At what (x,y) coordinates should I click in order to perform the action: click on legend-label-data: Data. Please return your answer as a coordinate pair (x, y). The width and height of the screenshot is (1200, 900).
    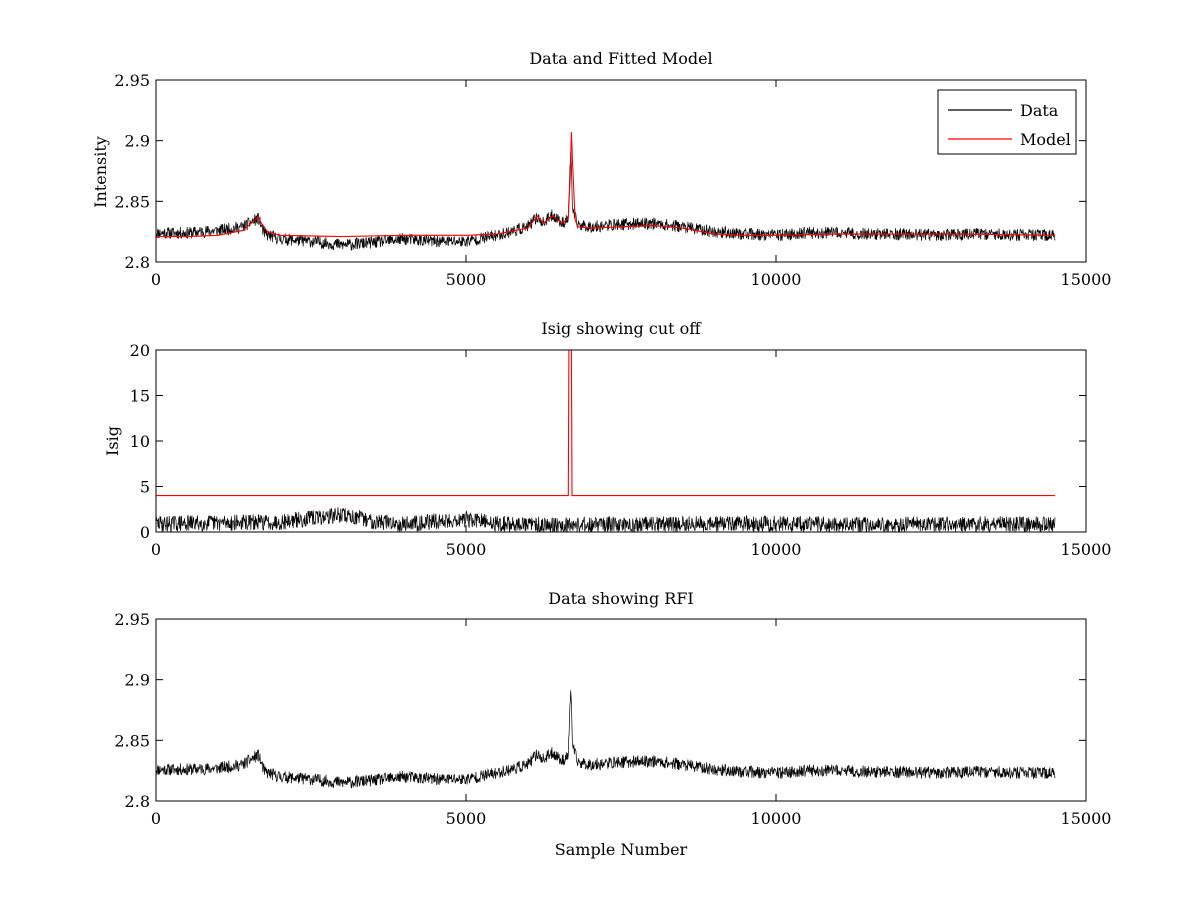
    Looking at the image, I should click on (1039, 110).